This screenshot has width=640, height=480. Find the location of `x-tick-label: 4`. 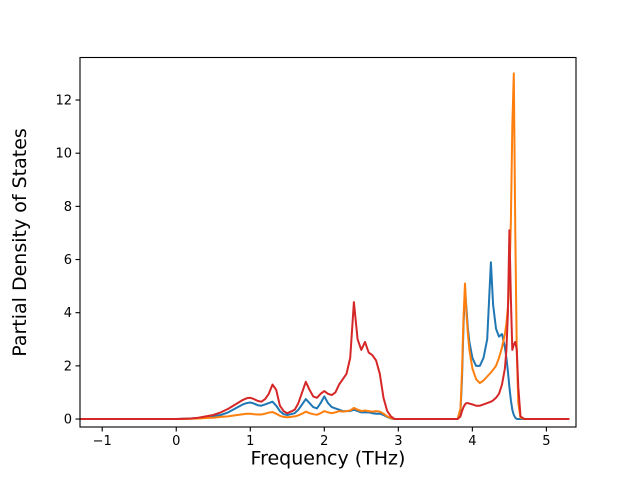

x-tick-label: 4 is located at coordinates (472, 441).